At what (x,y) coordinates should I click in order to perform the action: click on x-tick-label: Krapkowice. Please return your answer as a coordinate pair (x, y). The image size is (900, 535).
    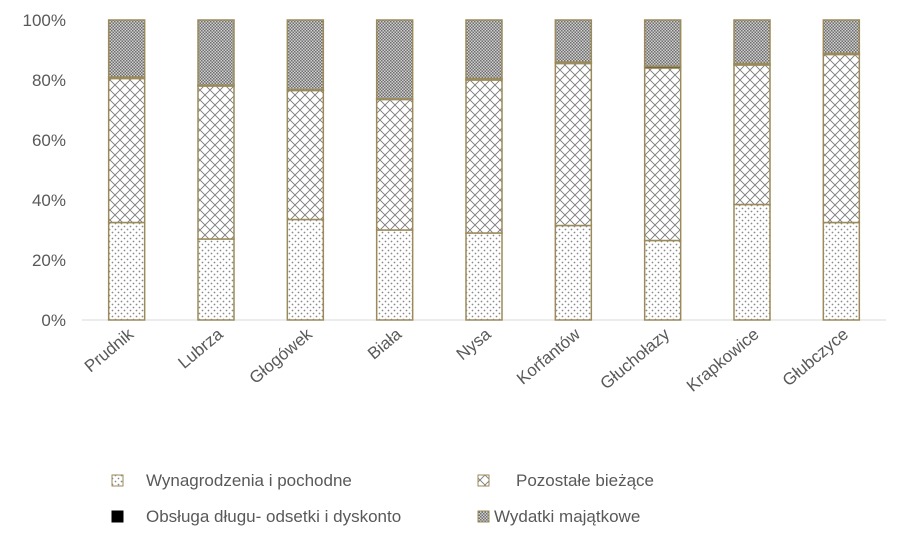
    Looking at the image, I should click on (723, 360).